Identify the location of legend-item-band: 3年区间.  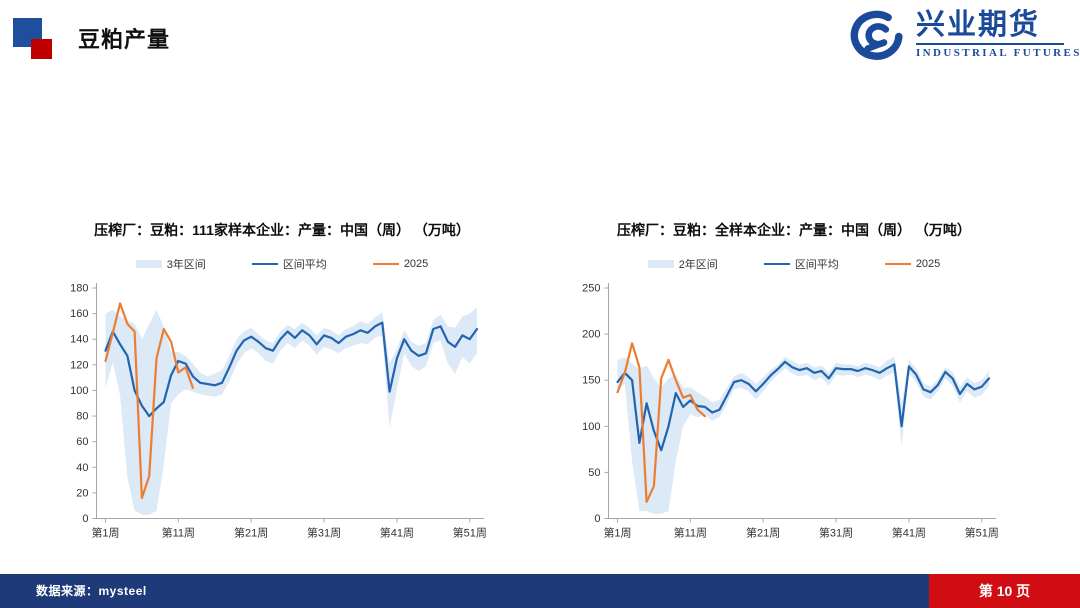
(170, 264).